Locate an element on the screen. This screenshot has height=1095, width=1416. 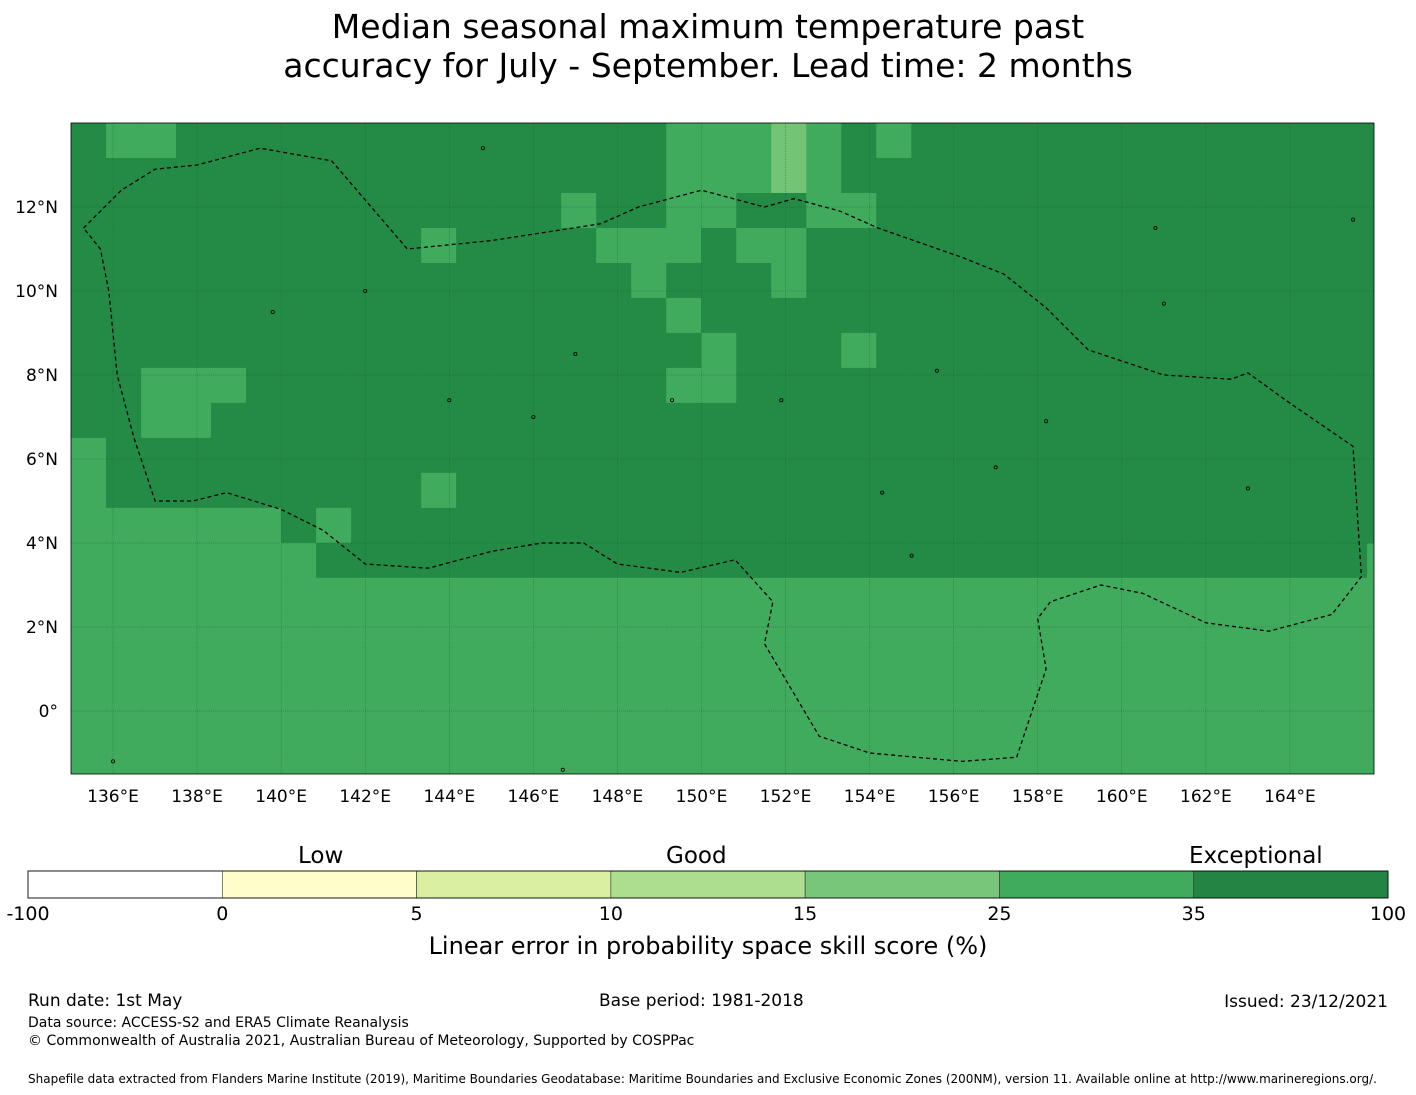
x-tick-label: 150°E is located at coordinates (702, 797).